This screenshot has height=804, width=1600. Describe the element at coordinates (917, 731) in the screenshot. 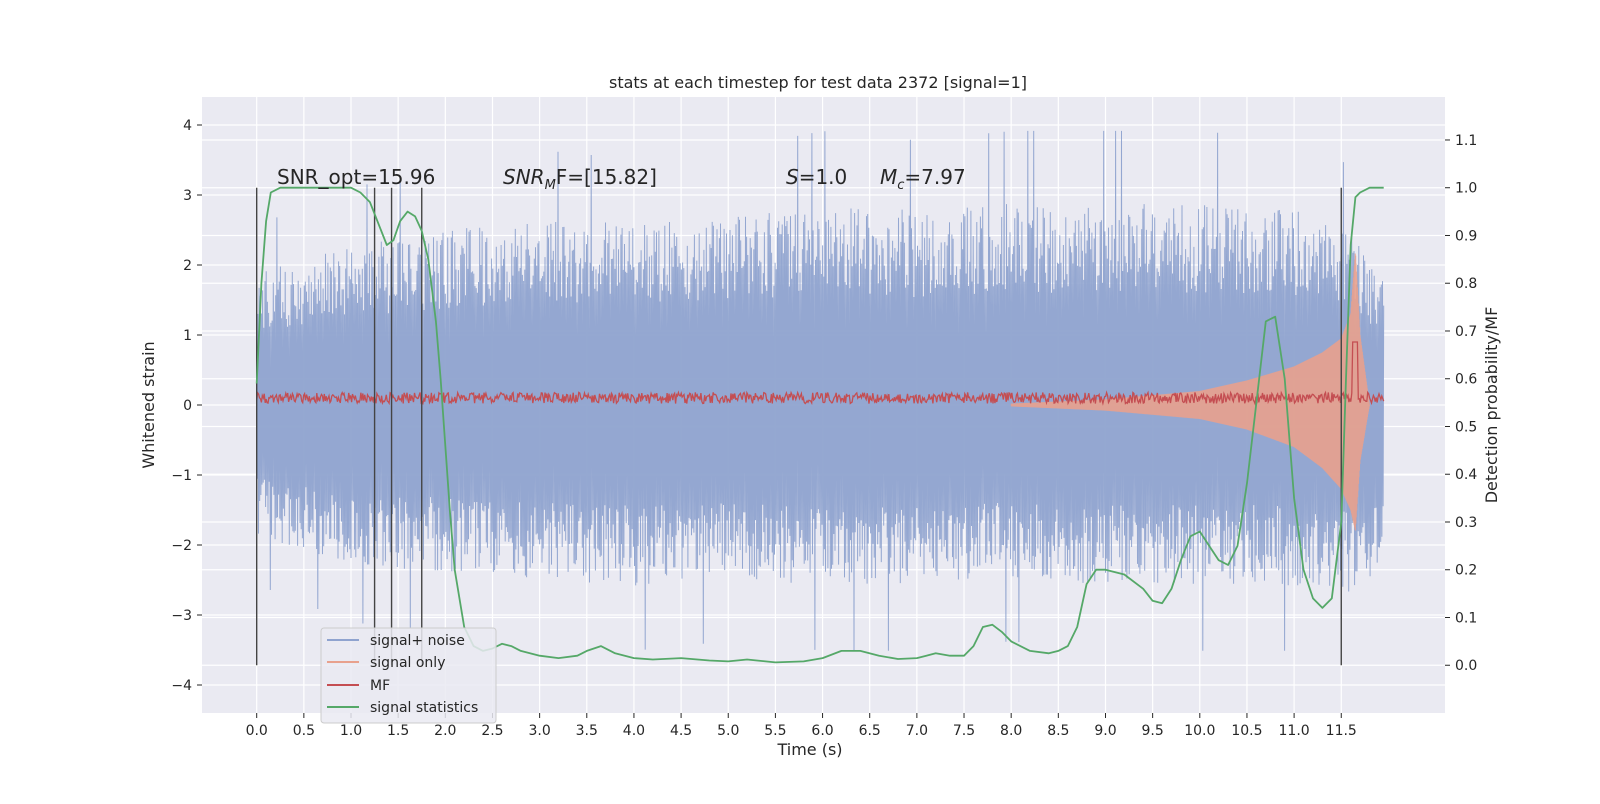

I see `x-tick-label: 7.0` at that location.